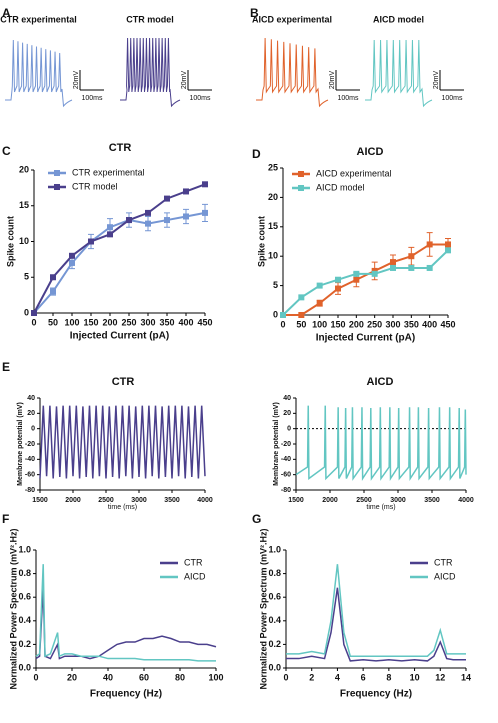  I want to click on y-tick-label: 0.0, so click(24, 667).